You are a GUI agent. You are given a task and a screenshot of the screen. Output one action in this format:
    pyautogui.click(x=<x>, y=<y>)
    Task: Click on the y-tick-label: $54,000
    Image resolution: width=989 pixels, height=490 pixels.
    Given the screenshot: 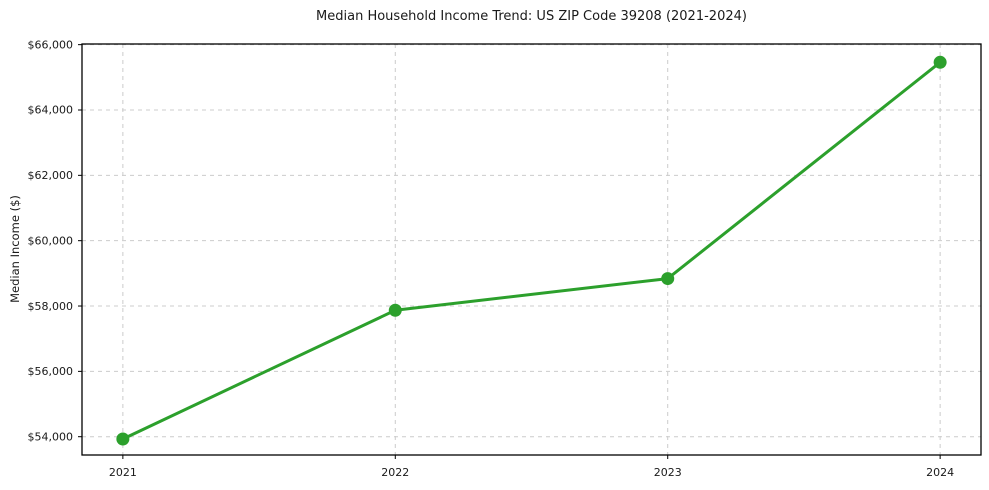 What is the action you would take?
    pyautogui.click(x=51, y=436)
    